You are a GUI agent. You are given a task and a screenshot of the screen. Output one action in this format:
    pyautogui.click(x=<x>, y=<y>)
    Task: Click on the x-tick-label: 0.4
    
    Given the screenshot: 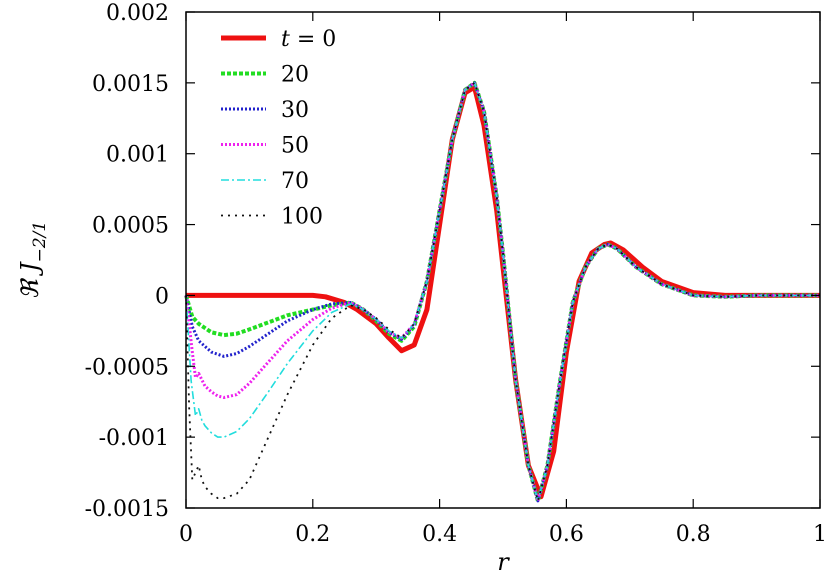 What is the action you would take?
    pyautogui.click(x=439, y=534)
    